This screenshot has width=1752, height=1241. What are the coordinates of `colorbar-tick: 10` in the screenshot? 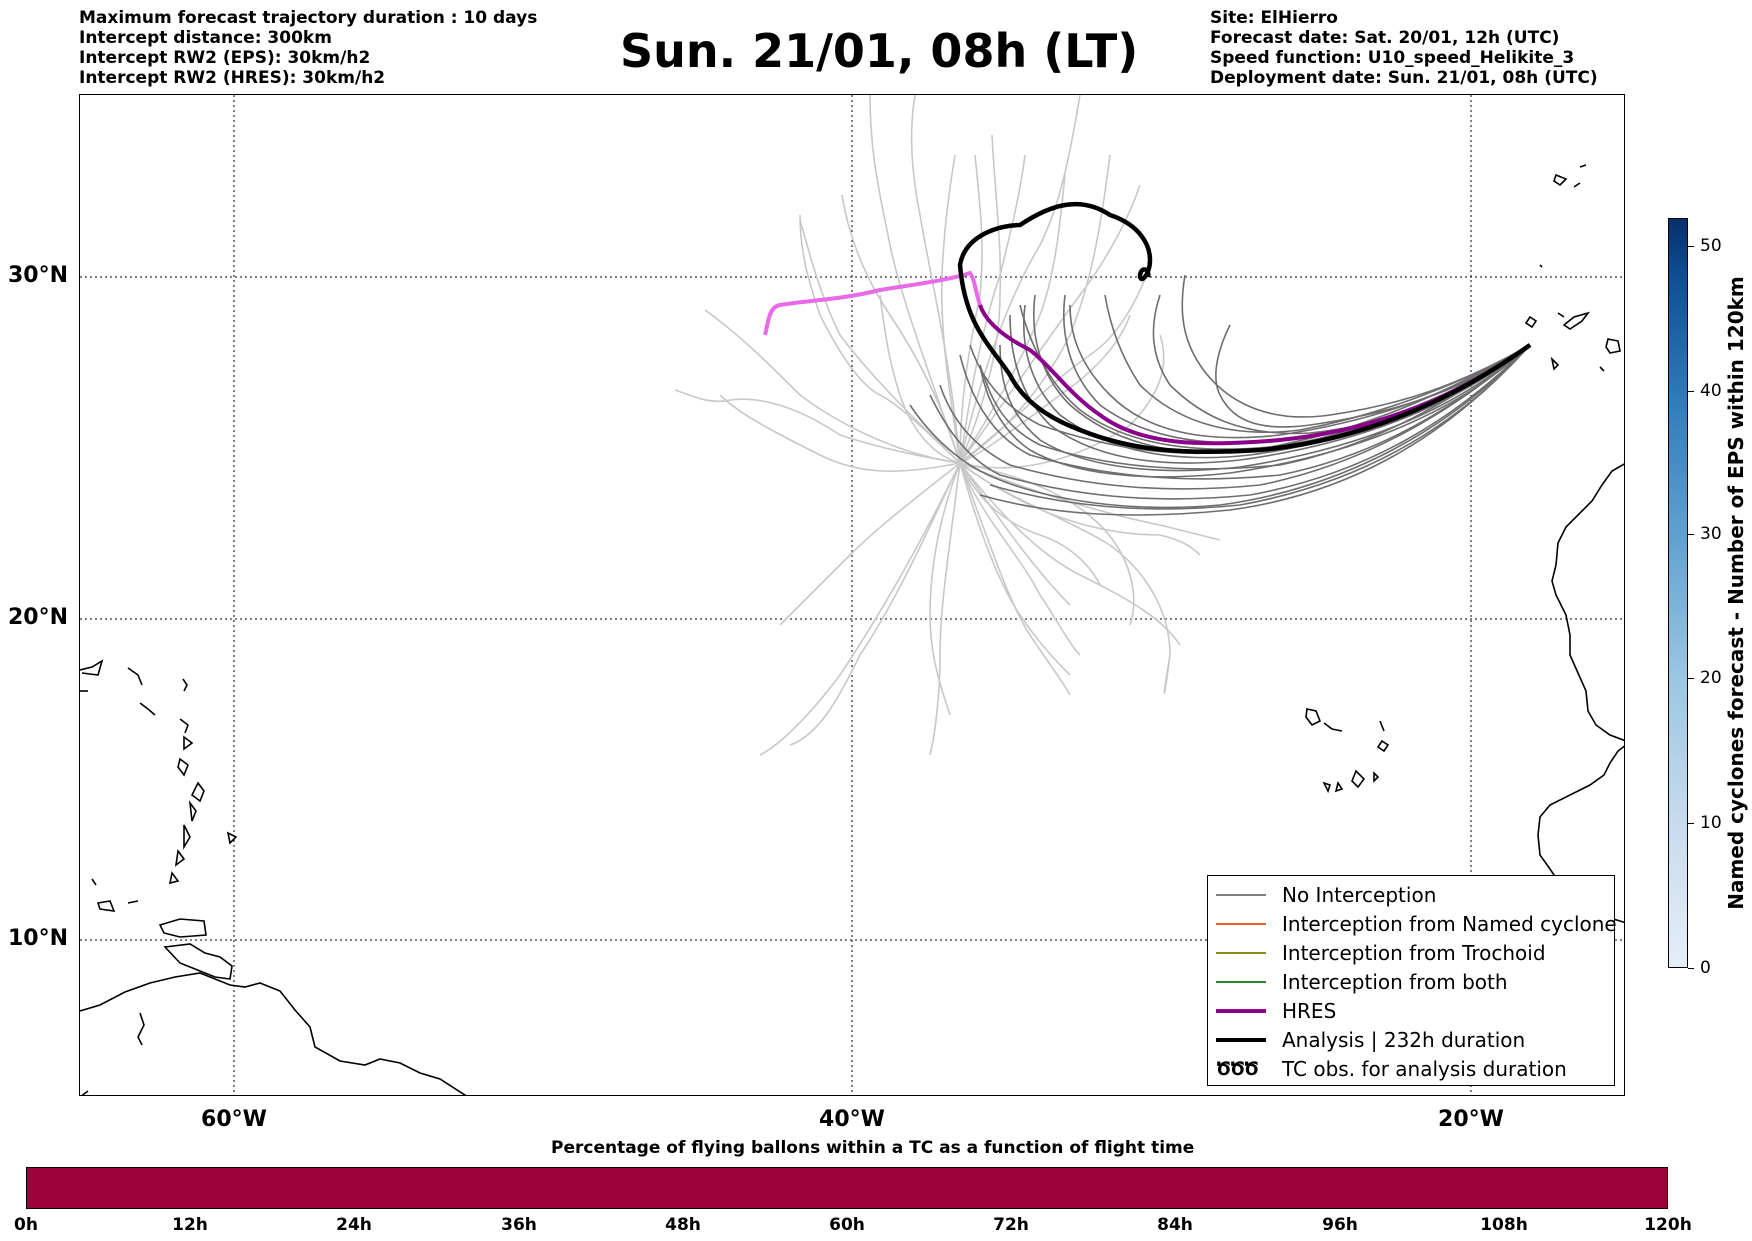 It's located at (1711, 823).